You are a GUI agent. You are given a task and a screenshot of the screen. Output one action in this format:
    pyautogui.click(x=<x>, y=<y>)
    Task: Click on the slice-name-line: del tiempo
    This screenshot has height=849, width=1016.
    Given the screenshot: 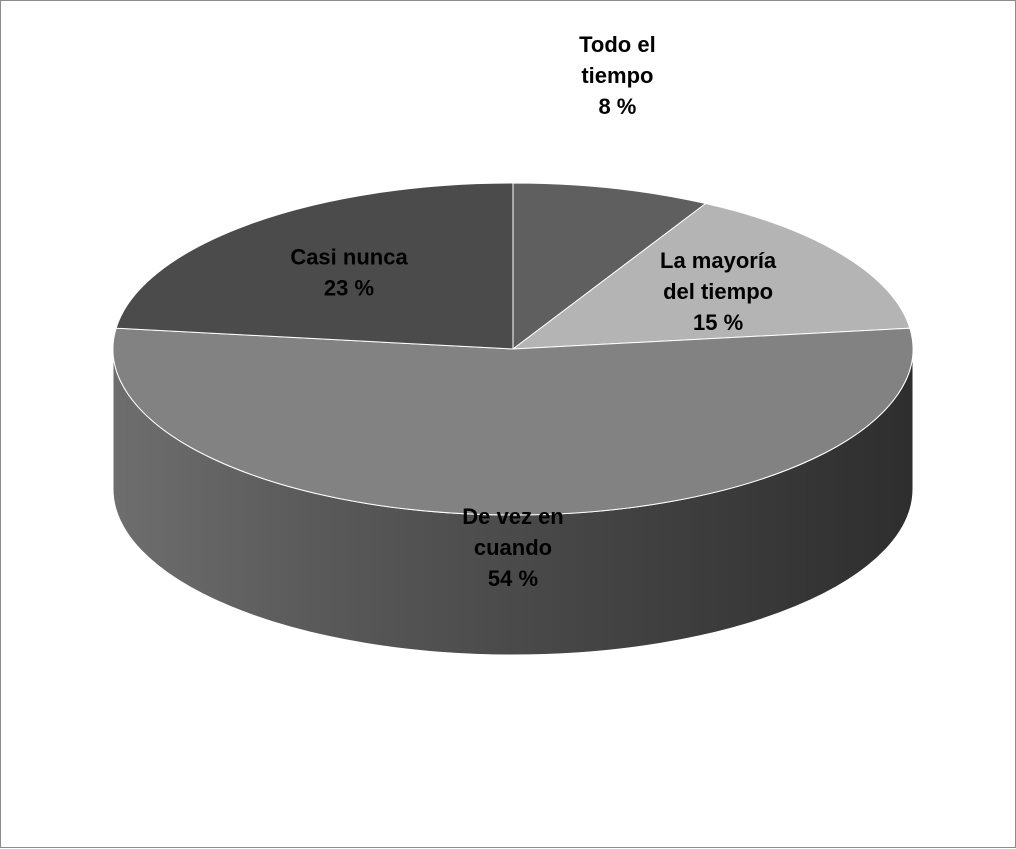 What is the action you would take?
    pyautogui.click(x=718, y=291)
    